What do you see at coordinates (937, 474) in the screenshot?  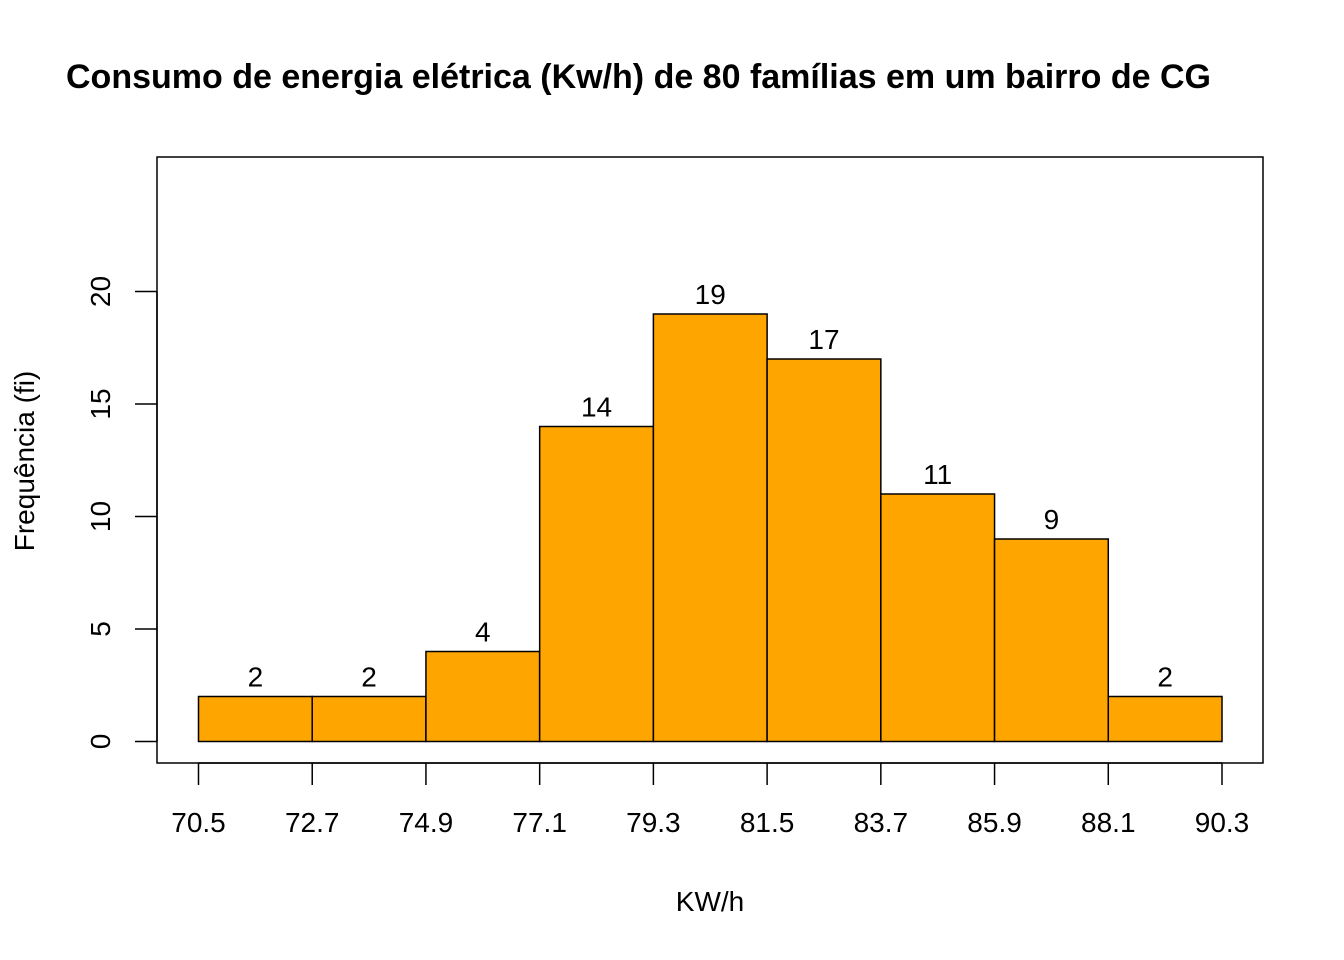 I see `bar-count-label: 11` at bounding box center [937, 474].